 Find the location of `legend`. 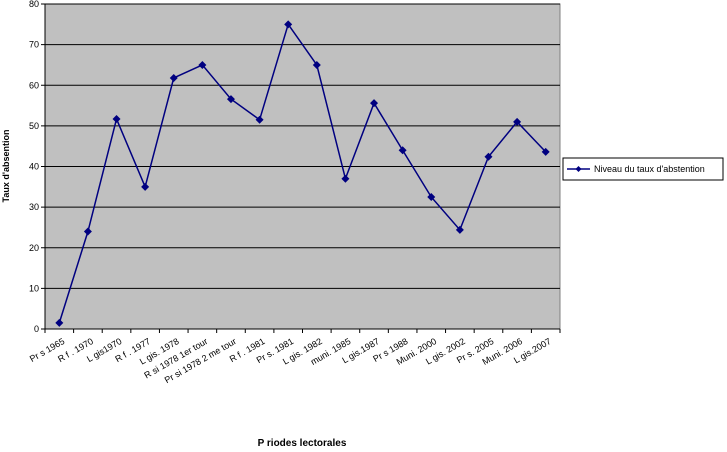

legend is located at coordinates (643, 169).